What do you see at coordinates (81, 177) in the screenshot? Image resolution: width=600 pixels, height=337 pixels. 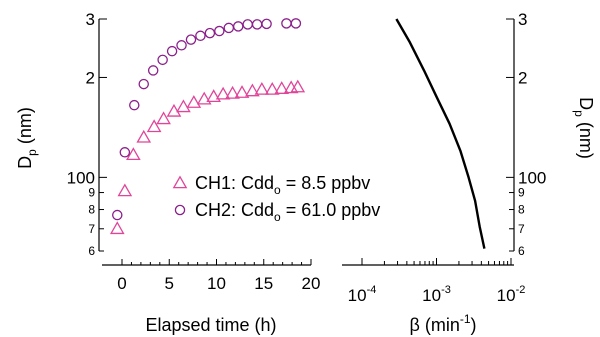 I see `left-y-tick-label: 100` at bounding box center [81, 177].